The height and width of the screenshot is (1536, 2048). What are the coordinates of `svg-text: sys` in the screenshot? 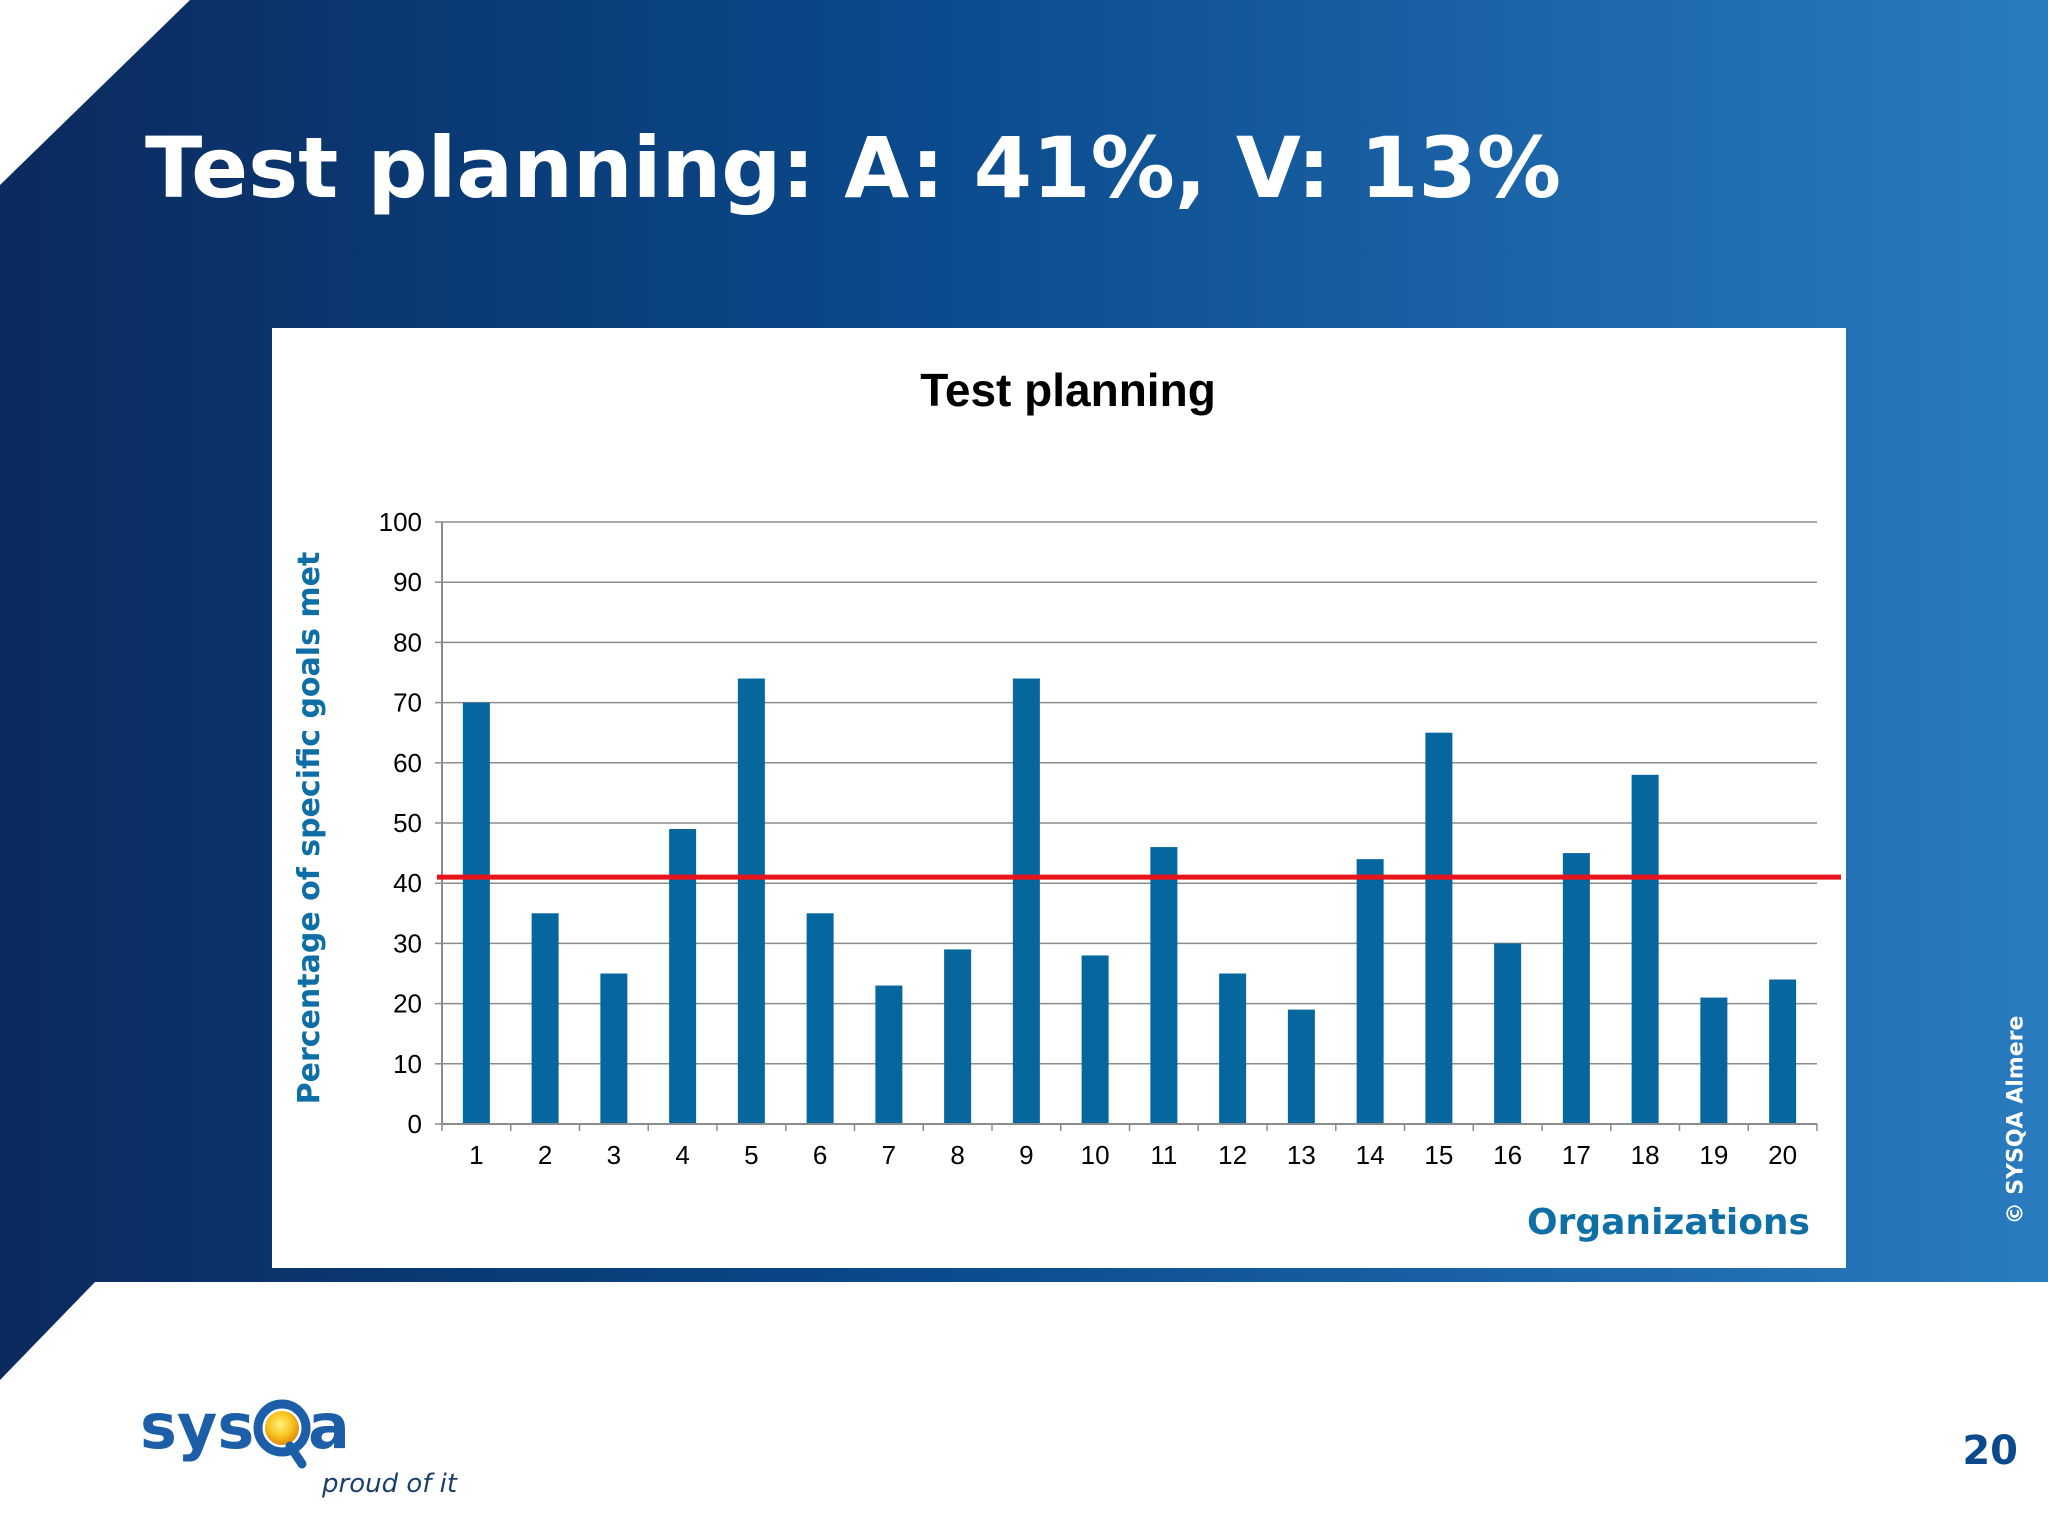 It's located at (197, 1426).